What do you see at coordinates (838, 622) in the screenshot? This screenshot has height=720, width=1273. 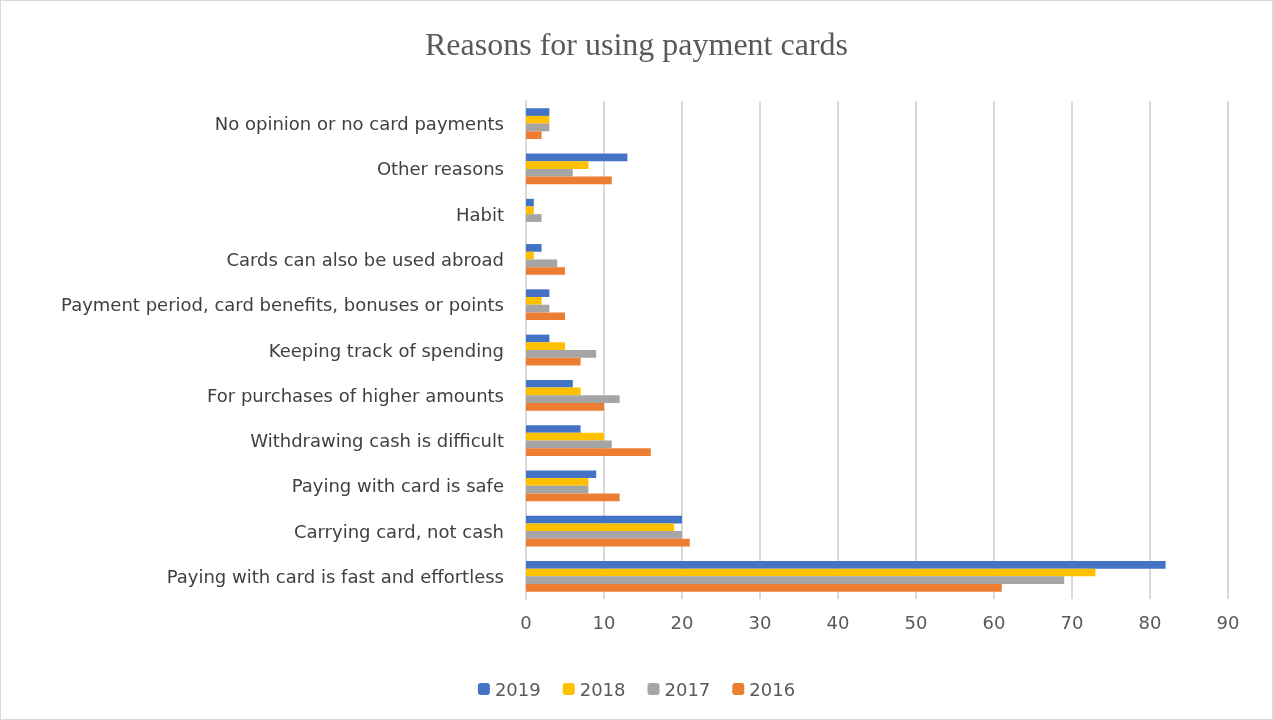 I see `x-tick-label: 40` at bounding box center [838, 622].